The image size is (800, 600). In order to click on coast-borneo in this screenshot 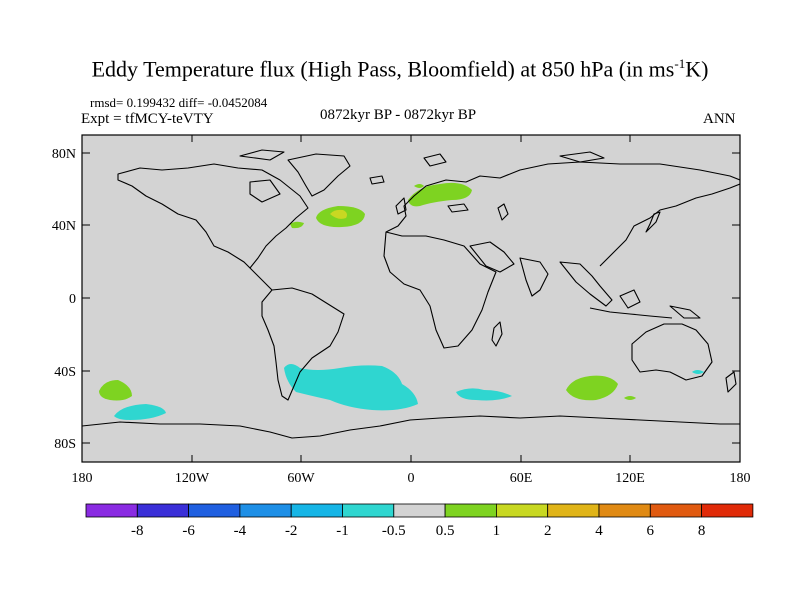, I will do `click(630, 299)`.